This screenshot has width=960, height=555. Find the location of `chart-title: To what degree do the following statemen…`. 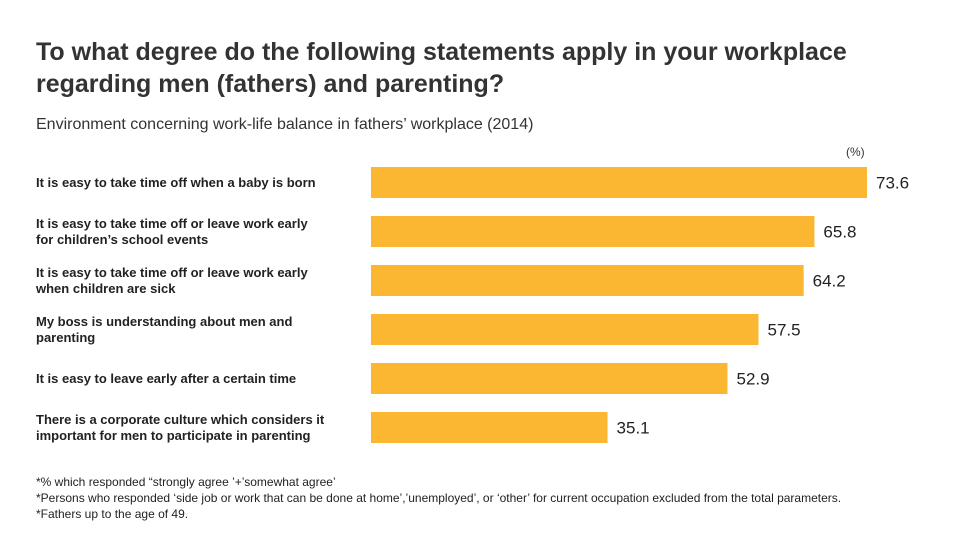

chart-title: To what degree do the following statemen… is located at coordinates (486, 68).